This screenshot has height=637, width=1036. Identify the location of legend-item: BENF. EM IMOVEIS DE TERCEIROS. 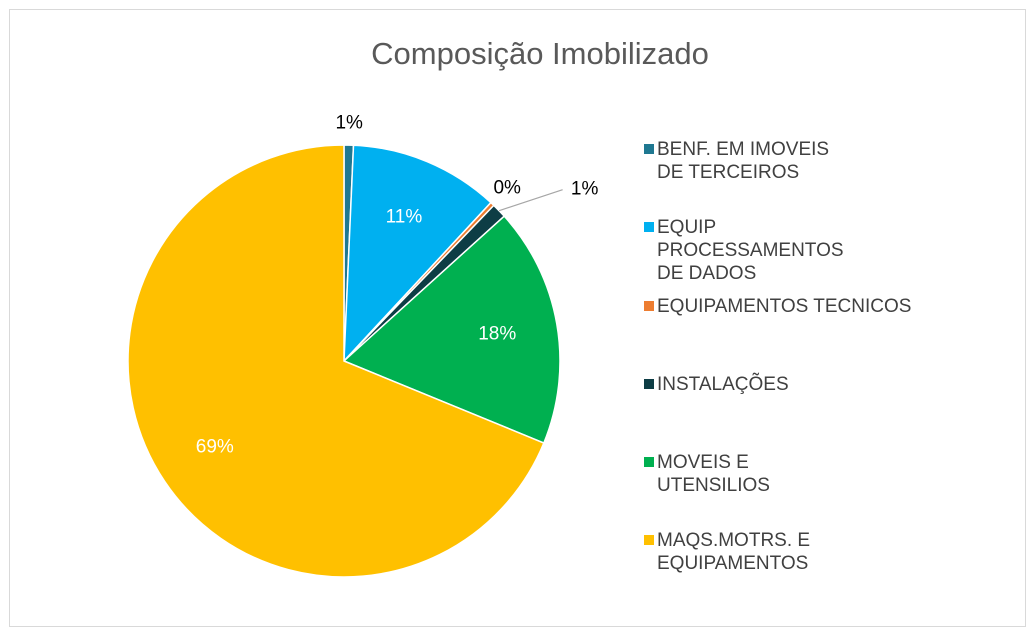
(834, 161).